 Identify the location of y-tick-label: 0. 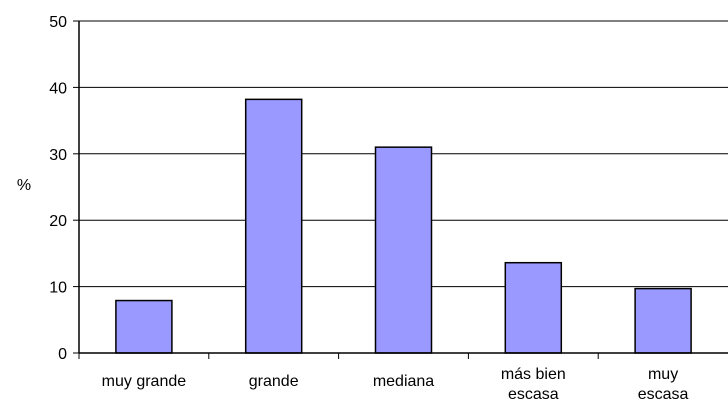
(62, 354).